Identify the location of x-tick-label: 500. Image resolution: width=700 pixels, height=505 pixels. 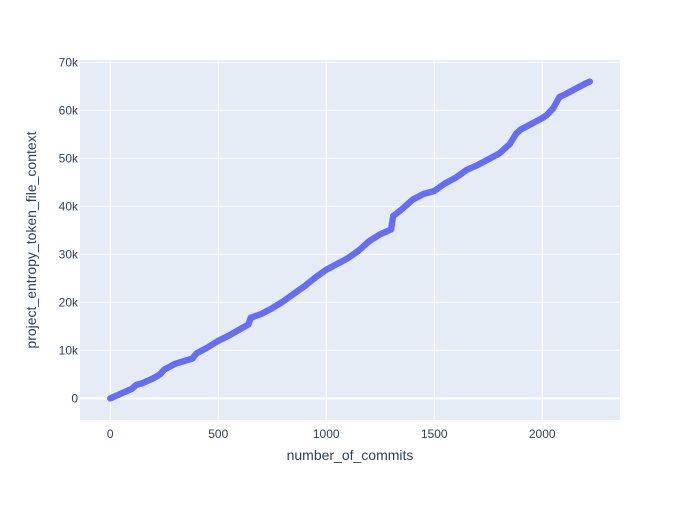
(218, 434).